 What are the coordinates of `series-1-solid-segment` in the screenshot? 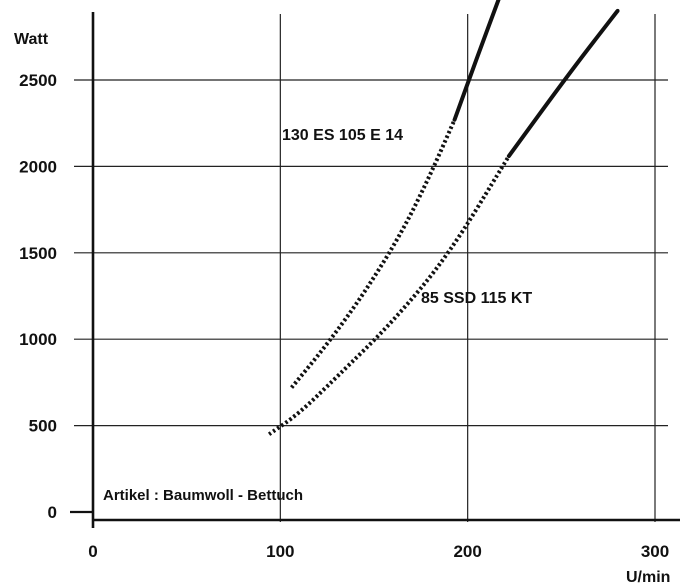 It's located at (563, 83).